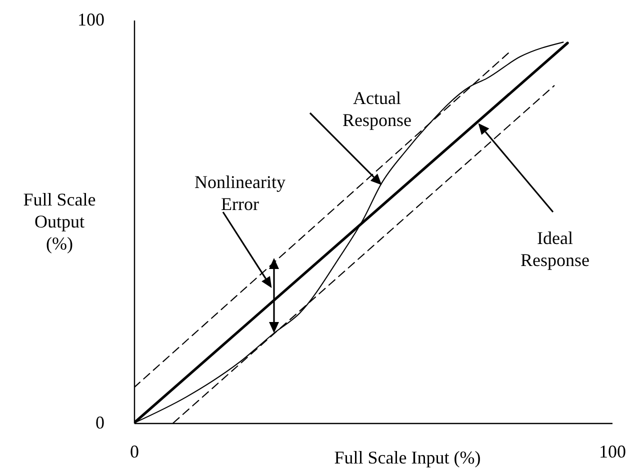  What do you see at coordinates (555, 249) in the screenshot?
I see `annotation: Ideal Response` at bounding box center [555, 249].